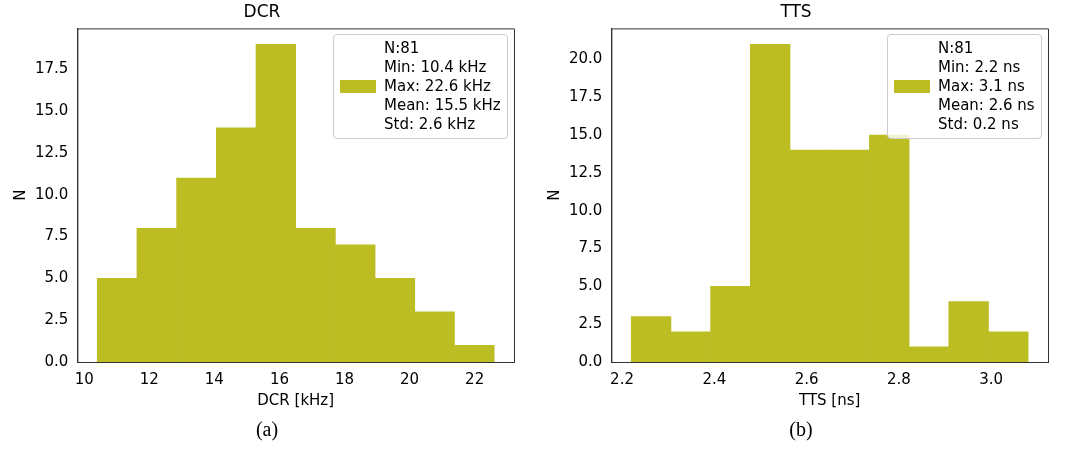 The height and width of the screenshot is (451, 1068). What do you see at coordinates (410, 378) in the screenshot?
I see `x-tick-label: 20` at bounding box center [410, 378].